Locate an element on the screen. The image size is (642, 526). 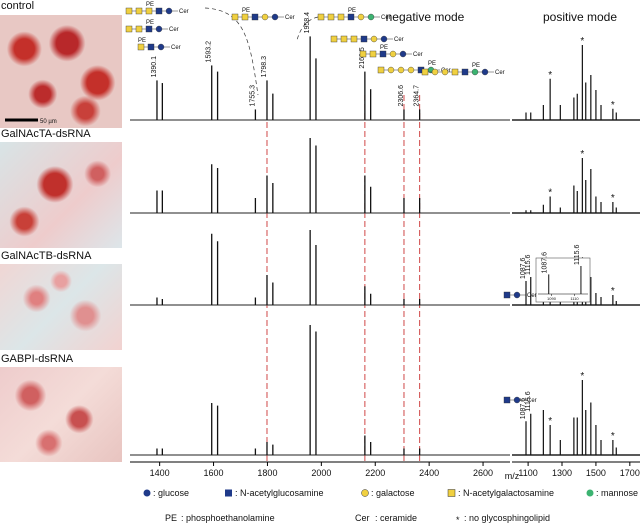
legend-term: * is located at coordinates (458, 520).